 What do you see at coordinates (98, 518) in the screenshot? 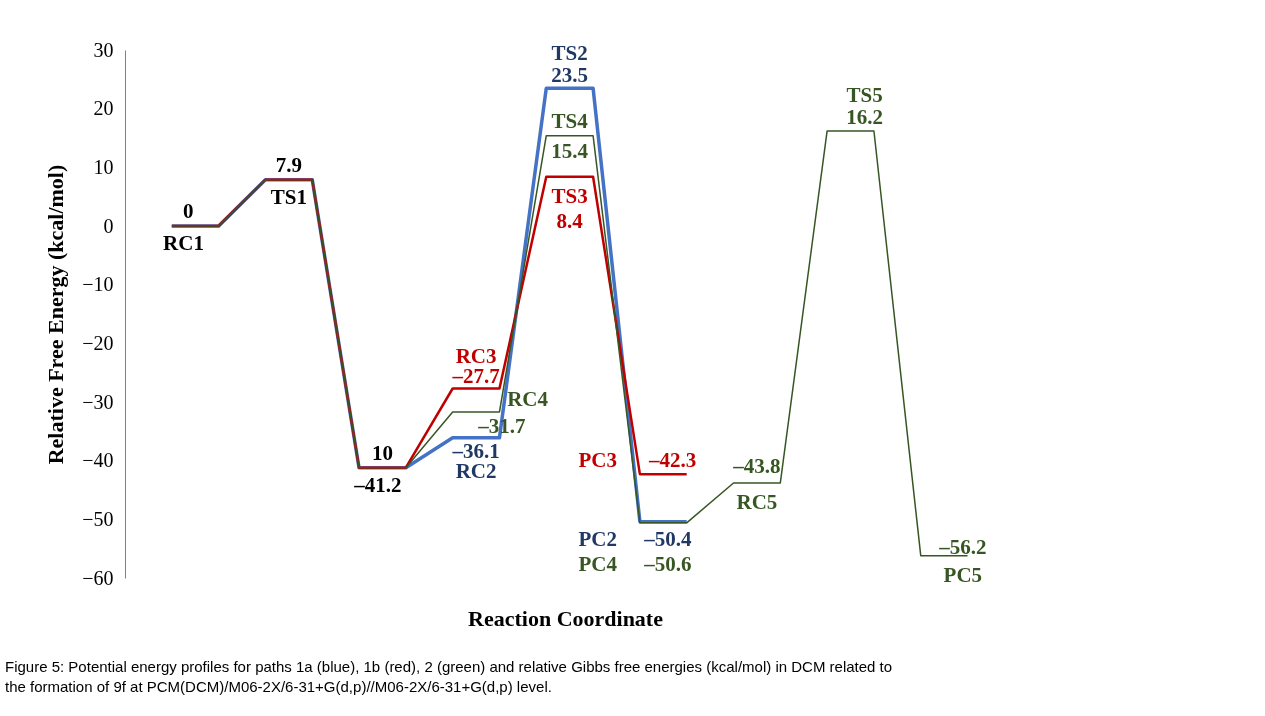
I see `y-tick-label: −50` at bounding box center [98, 518].